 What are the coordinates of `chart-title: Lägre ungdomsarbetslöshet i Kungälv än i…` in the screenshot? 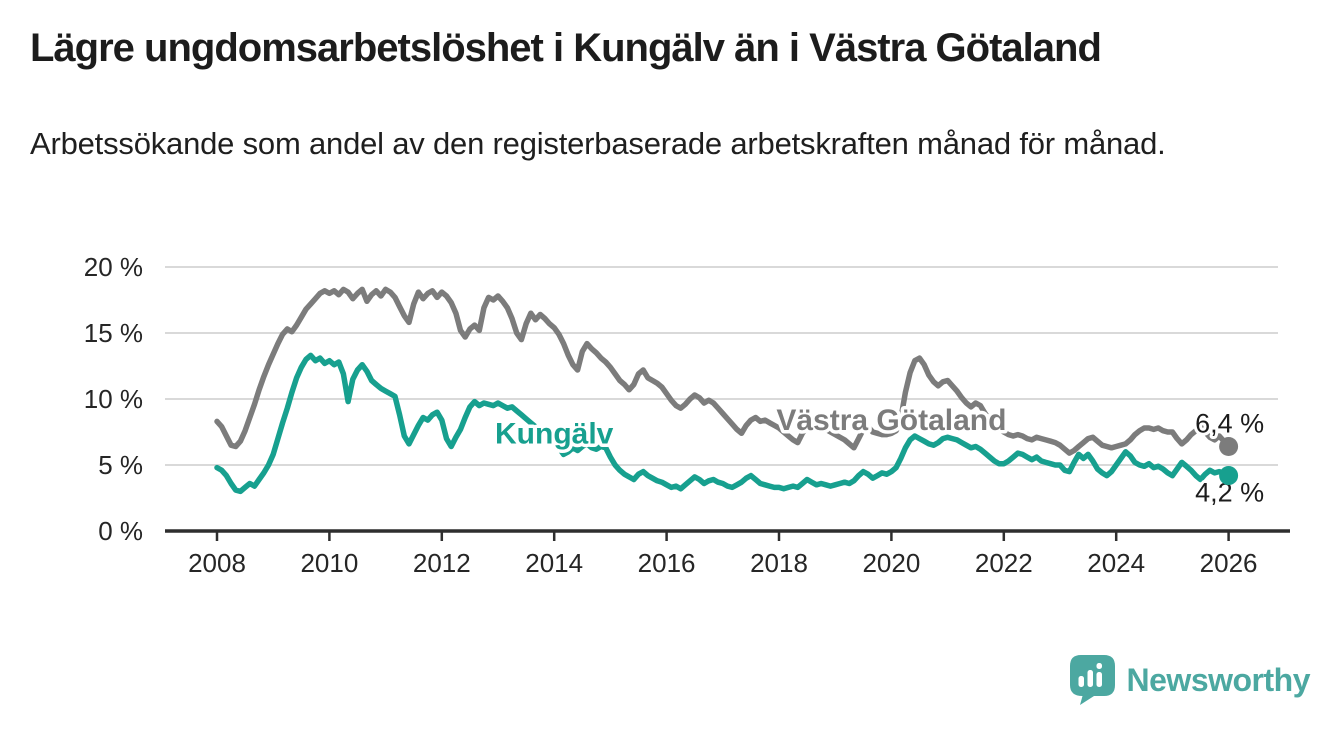 It's located at (566, 48).